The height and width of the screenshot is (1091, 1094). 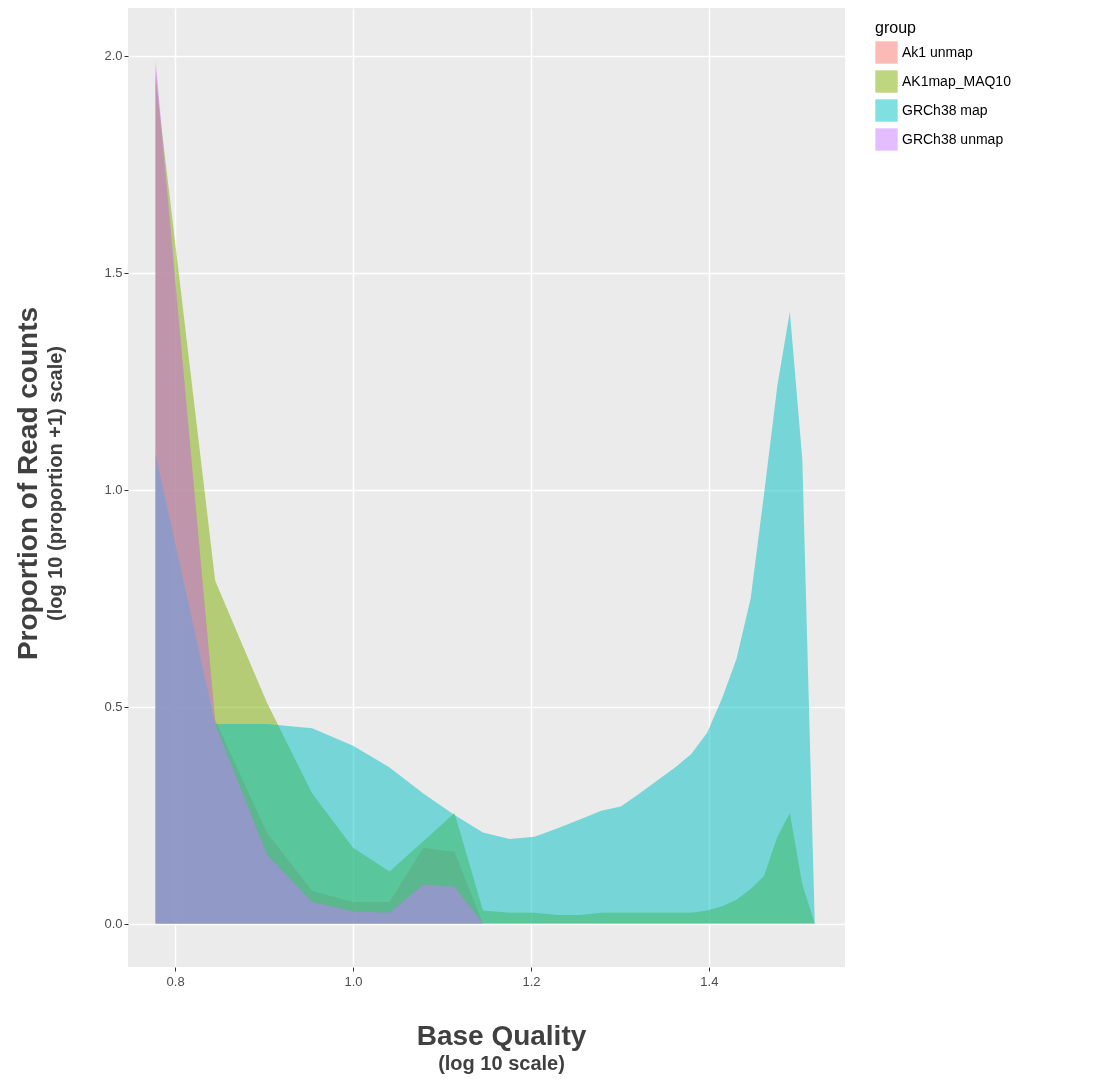 I want to click on y-tick-label: 1.5, so click(x=113, y=273).